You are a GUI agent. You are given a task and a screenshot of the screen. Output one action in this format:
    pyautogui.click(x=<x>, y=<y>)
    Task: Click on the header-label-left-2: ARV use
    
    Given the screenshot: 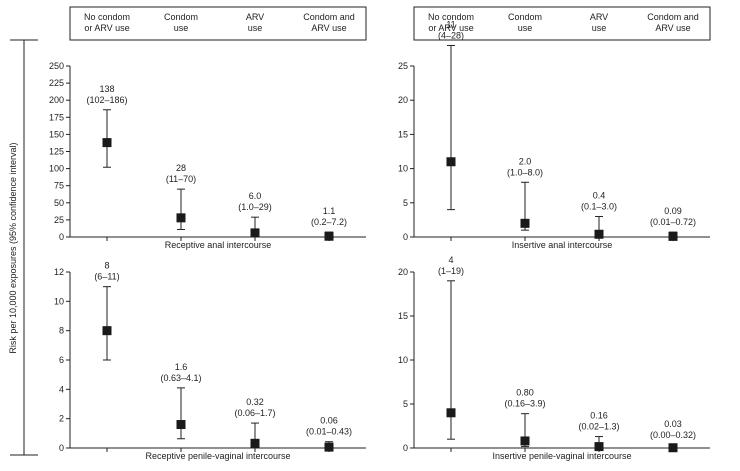 What is the action you would take?
    pyautogui.click(x=255, y=22)
    